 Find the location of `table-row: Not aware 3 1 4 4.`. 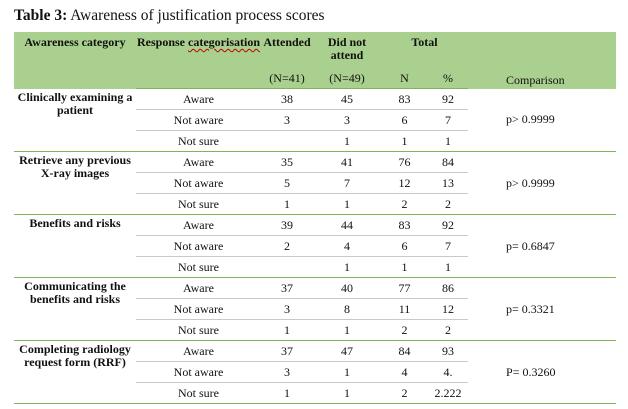

table-row: Not aware 3 1 4 4. is located at coordinates (315, 372).